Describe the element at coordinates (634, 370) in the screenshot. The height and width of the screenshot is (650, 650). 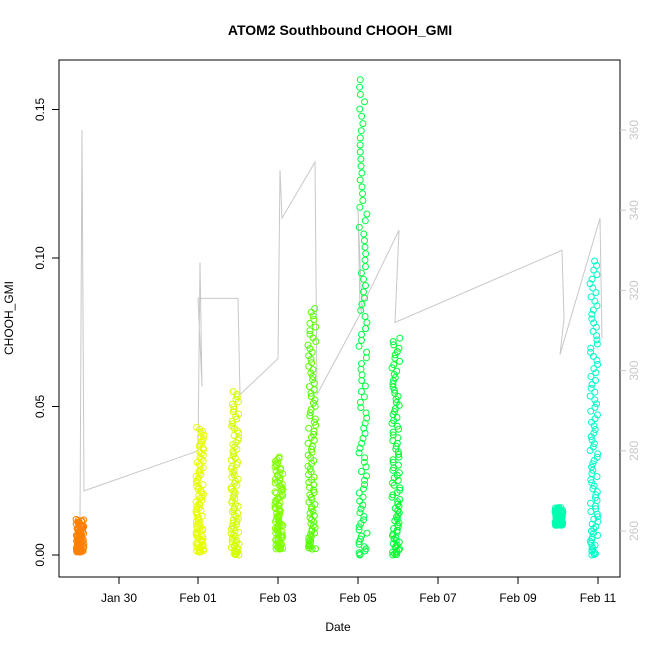
I see `y2-tick-label: 300` at that location.